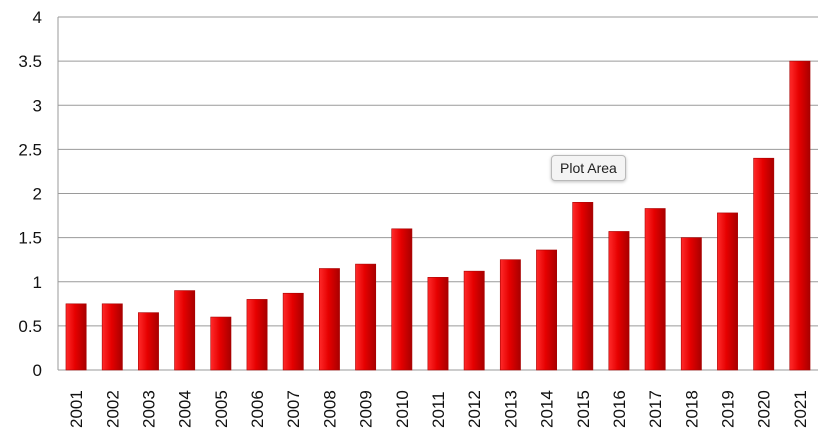 This screenshot has width=818, height=435. What do you see at coordinates (112, 337) in the screenshot?
I see `bar-2002` at bounding box center [112, 337].